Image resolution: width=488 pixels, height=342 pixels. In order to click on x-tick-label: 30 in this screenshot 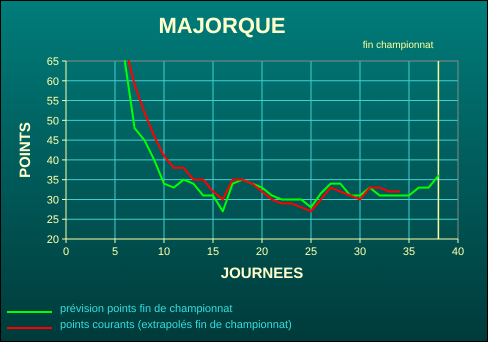, I will do `click(360, 252)`.